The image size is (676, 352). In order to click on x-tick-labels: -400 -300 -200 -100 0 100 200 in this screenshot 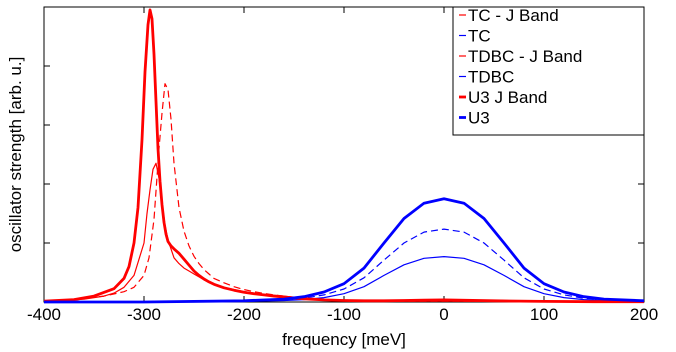, I will do `click(342, 314)`.